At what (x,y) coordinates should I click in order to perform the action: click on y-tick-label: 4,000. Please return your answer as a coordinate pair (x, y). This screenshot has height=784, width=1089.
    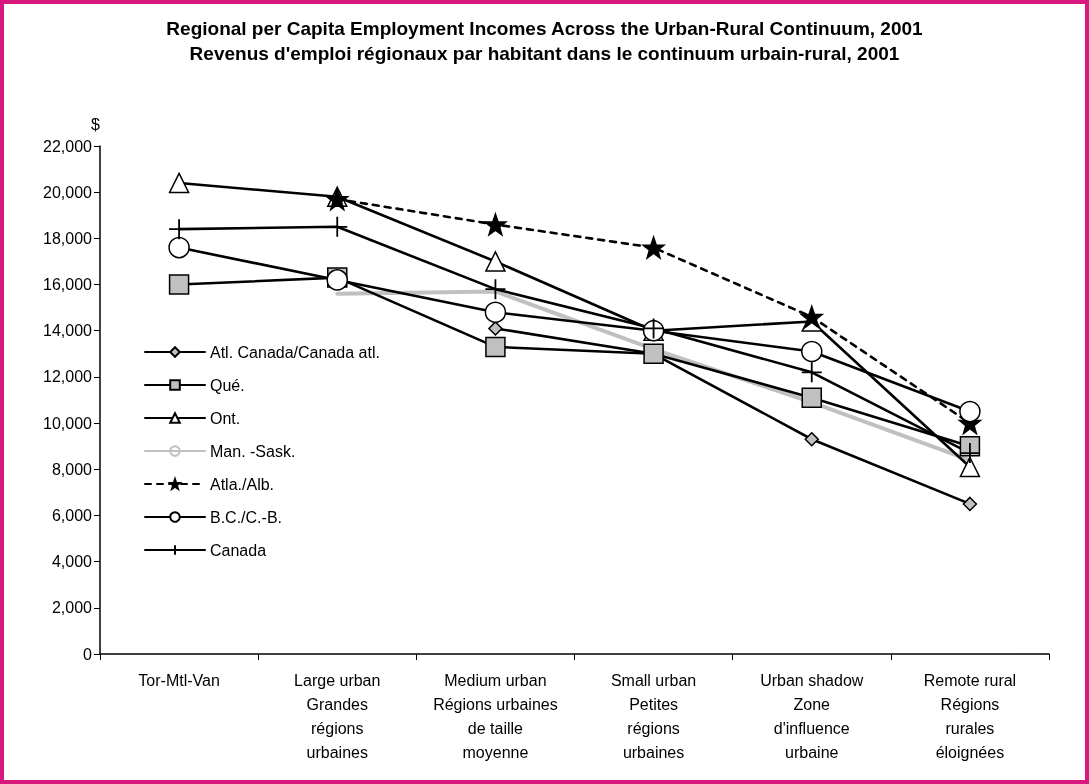
    Looking at the image, I should click on (72, 562).